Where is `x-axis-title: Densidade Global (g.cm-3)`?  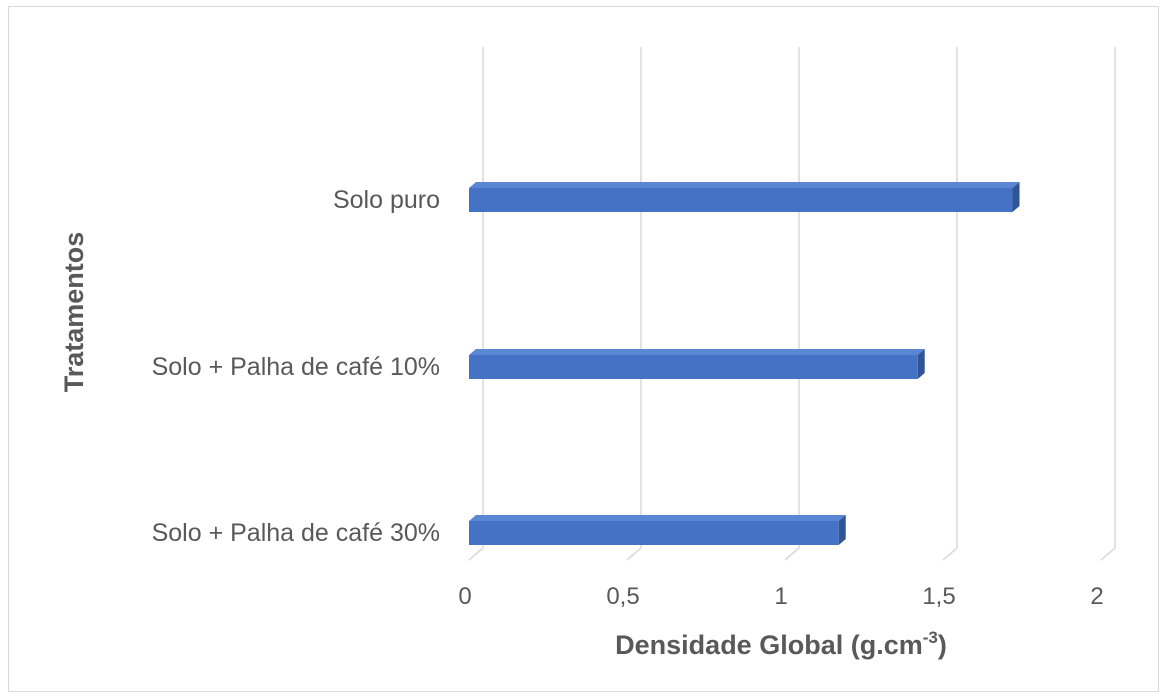
x-axis-title: Densidade Global (g.cm-3) is located at coordinates (781, 644).